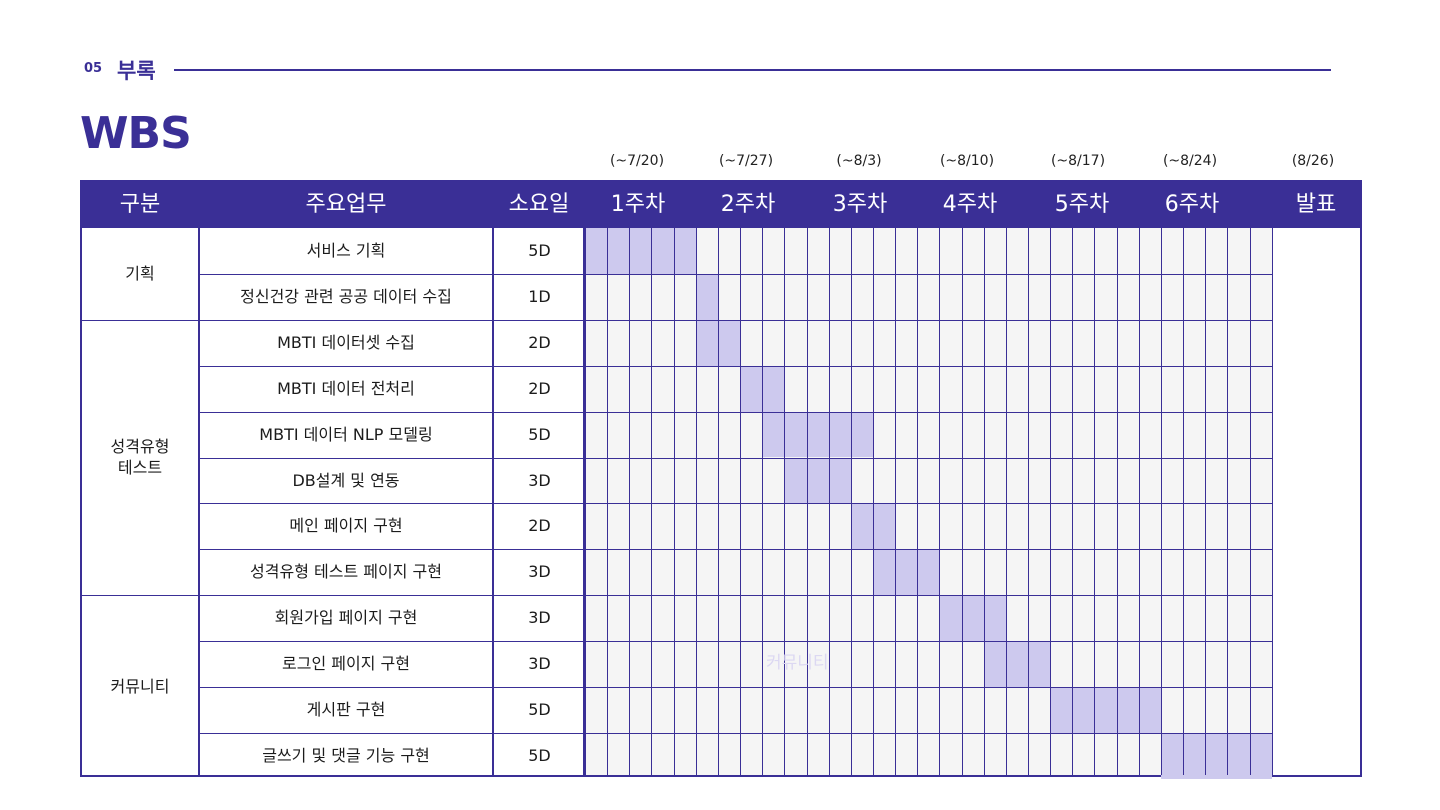 The height and width of the screenshot is (810, 1440). I want to click on task-name: MBTI 데이터 전처리, so click(346, 388).